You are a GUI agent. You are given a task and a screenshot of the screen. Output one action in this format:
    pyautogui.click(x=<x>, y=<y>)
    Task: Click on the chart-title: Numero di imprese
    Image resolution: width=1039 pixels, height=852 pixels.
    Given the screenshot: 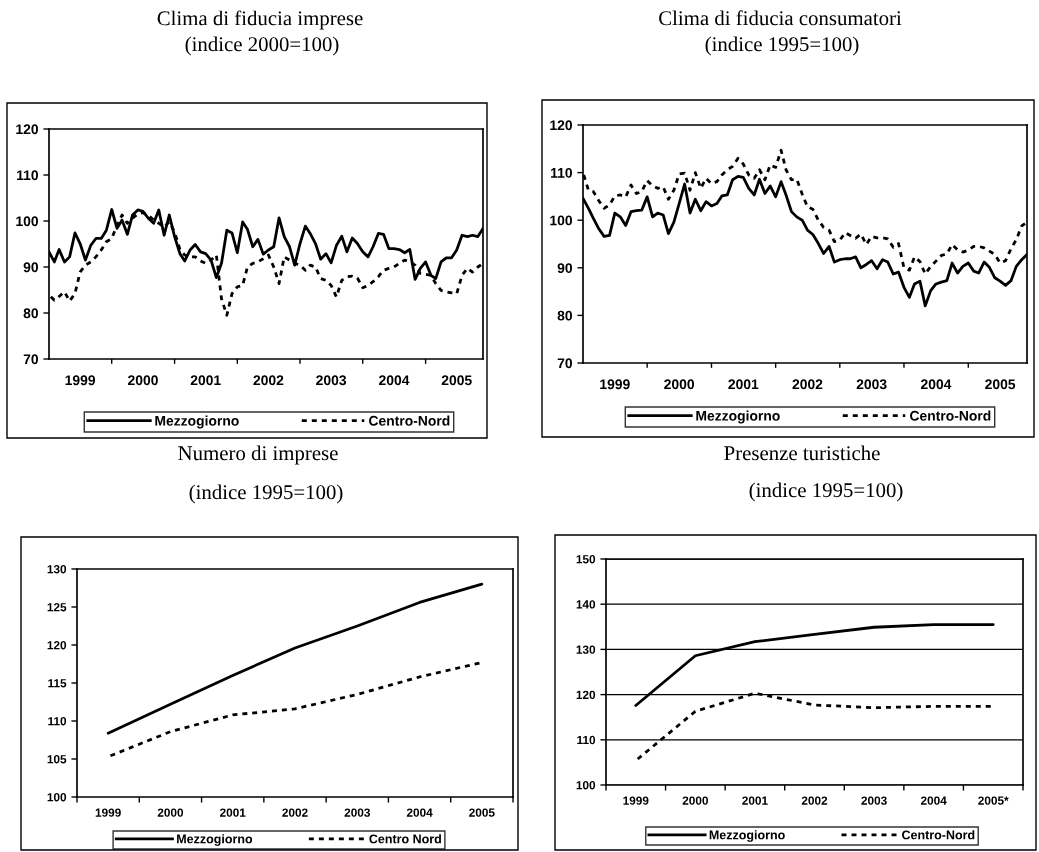 What is the action you would take?
    pyautogui.click(x=258, y=455)
    